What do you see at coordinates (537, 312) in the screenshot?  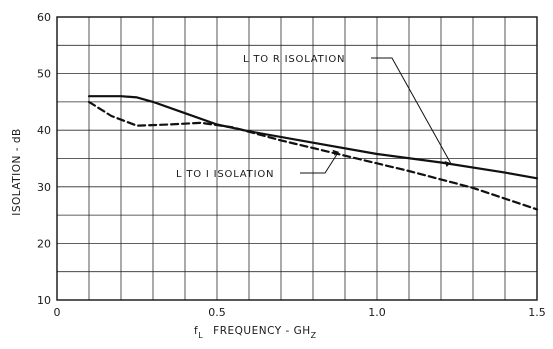 I see `x-tick-label: 1.5` at bounding box center [537, 312].